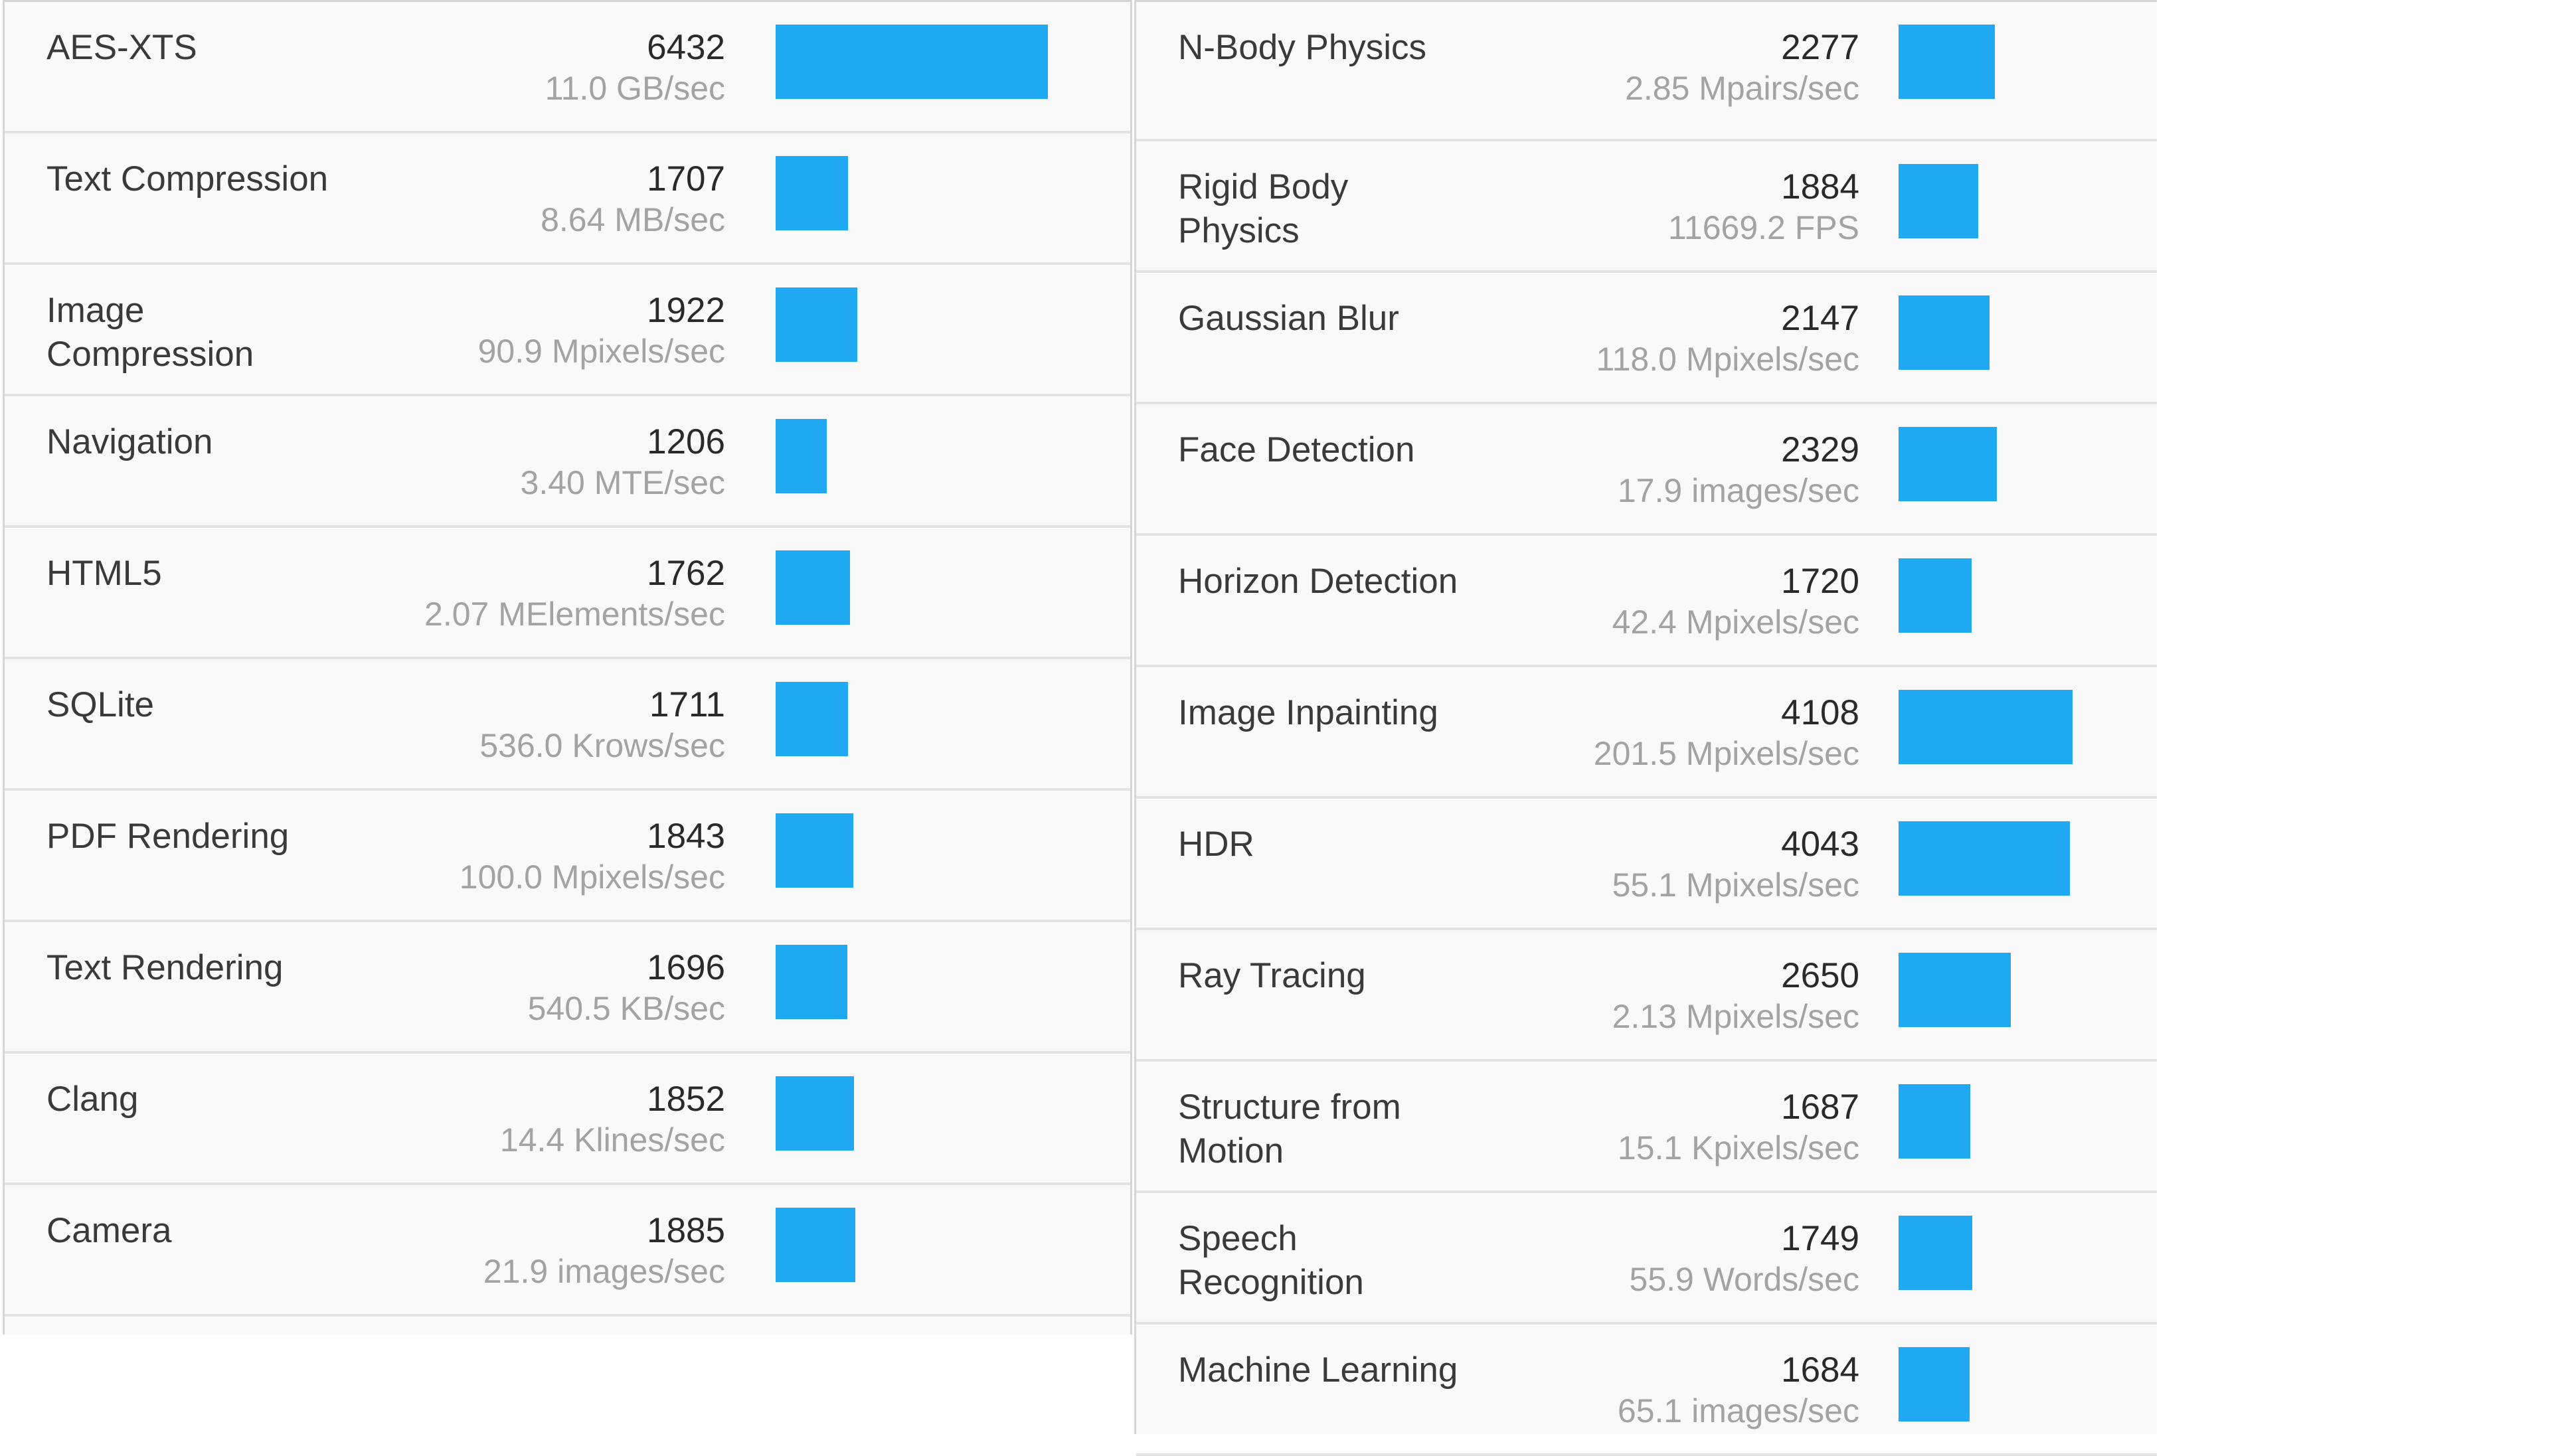  I want to click on benchmark-throughput: 15.1 Kpixels/sec, so click(1738, 1148).